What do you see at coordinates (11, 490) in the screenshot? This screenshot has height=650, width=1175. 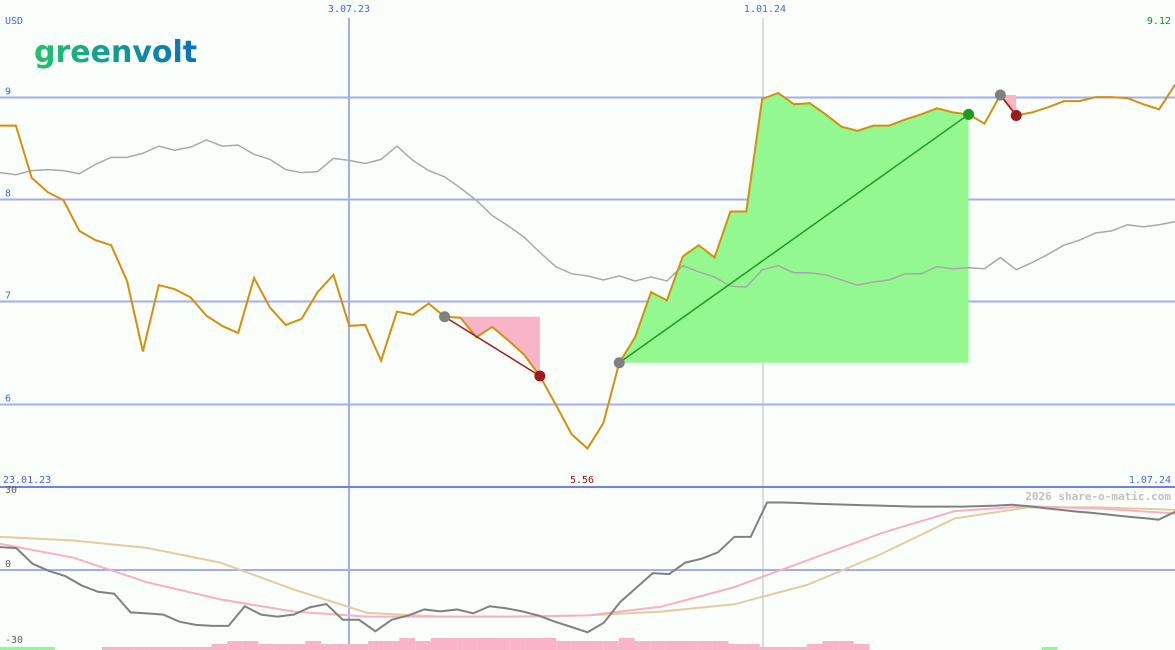 I see `oscillator-tick-label: 30` at bounding box center [11, 490].